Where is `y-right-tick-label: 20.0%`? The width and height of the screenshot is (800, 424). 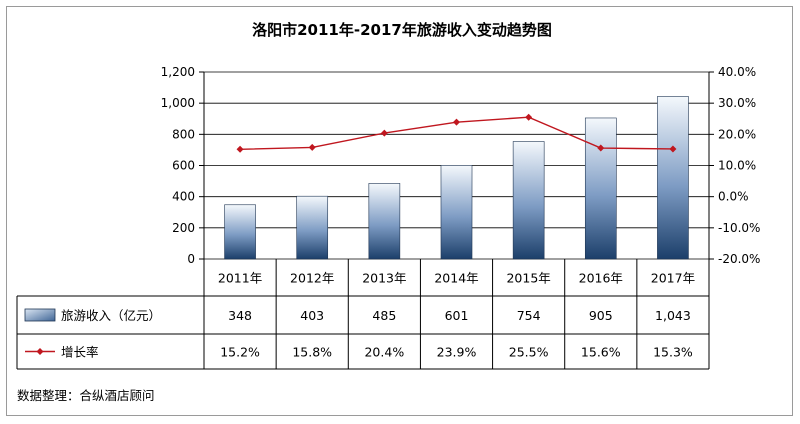 y-right-tick-label: 20.0% is located at coordinates (737, 134).